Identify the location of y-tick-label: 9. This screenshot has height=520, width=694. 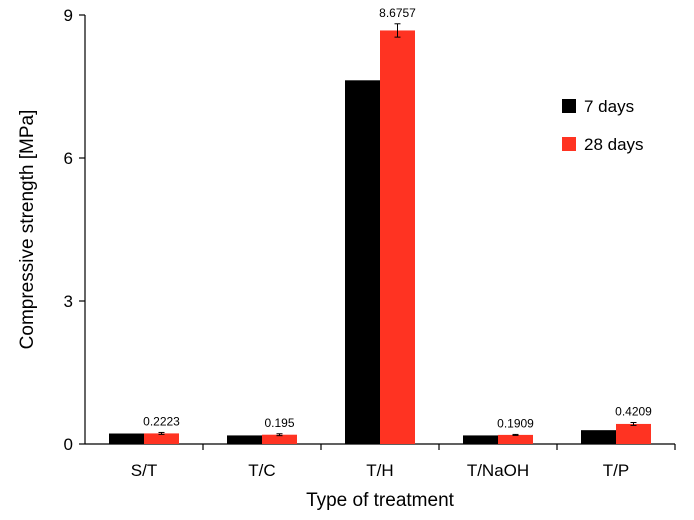
(68, 15).